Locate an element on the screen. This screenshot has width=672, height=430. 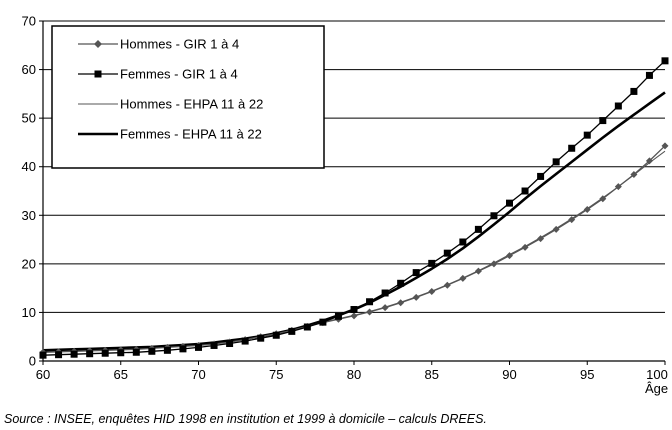
y-tick-label: 70 is located at coordinates (29, 21).